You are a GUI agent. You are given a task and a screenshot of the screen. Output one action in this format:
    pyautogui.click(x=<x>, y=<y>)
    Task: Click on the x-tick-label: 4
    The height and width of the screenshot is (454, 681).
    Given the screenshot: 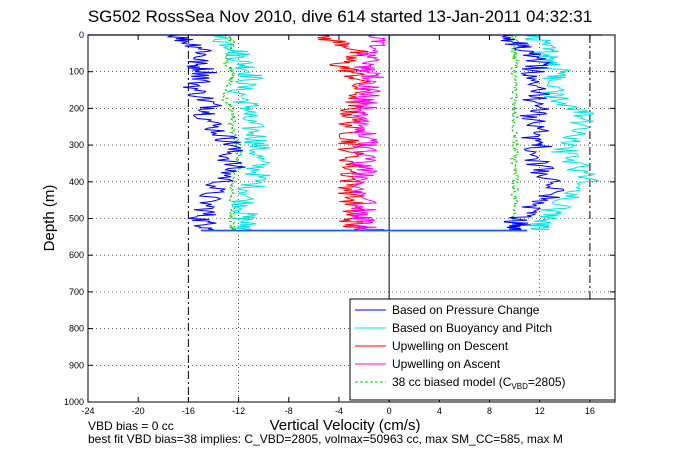 What is the action you would take?
    pyautogui.click(x=439, y=411)
    